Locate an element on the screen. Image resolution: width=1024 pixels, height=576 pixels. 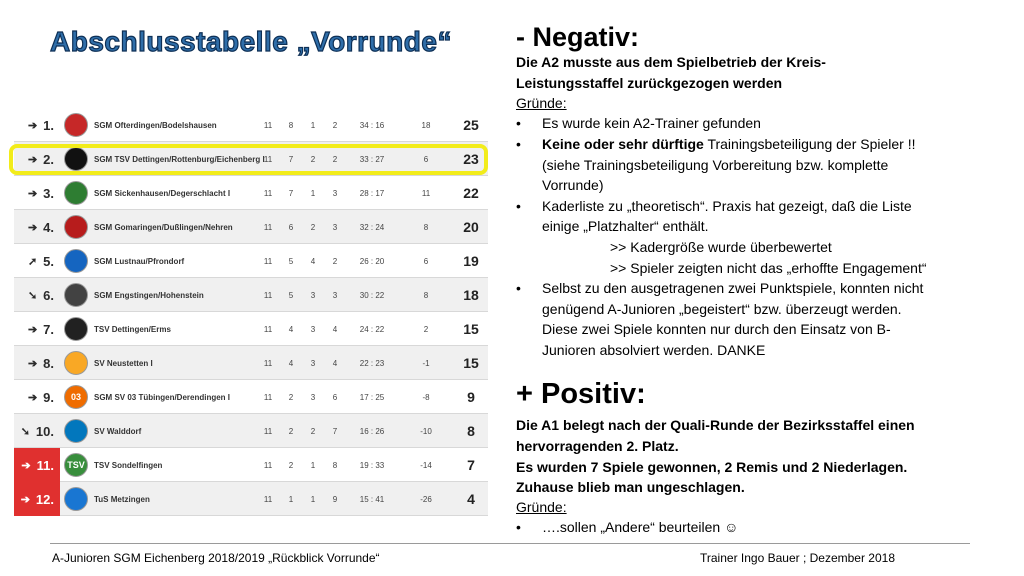
stat-goals: 26 : 20 is located at coordinates (372, 261).